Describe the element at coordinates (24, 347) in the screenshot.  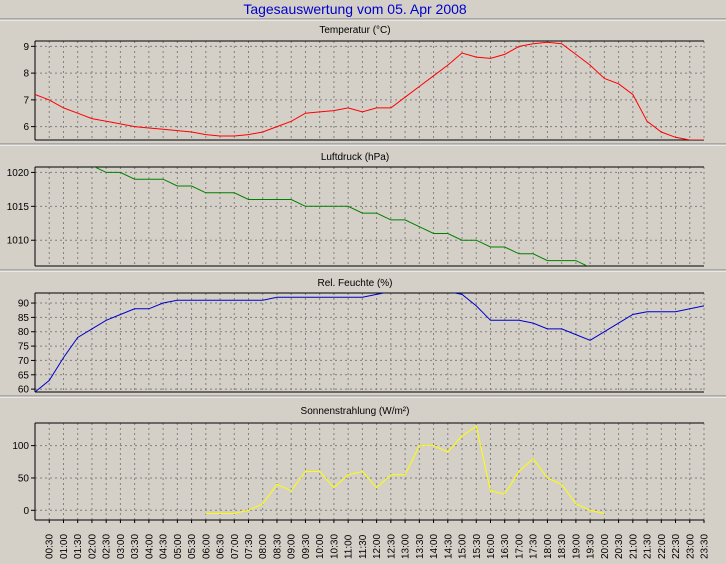
I see `y-tick-label: 75` at that location.